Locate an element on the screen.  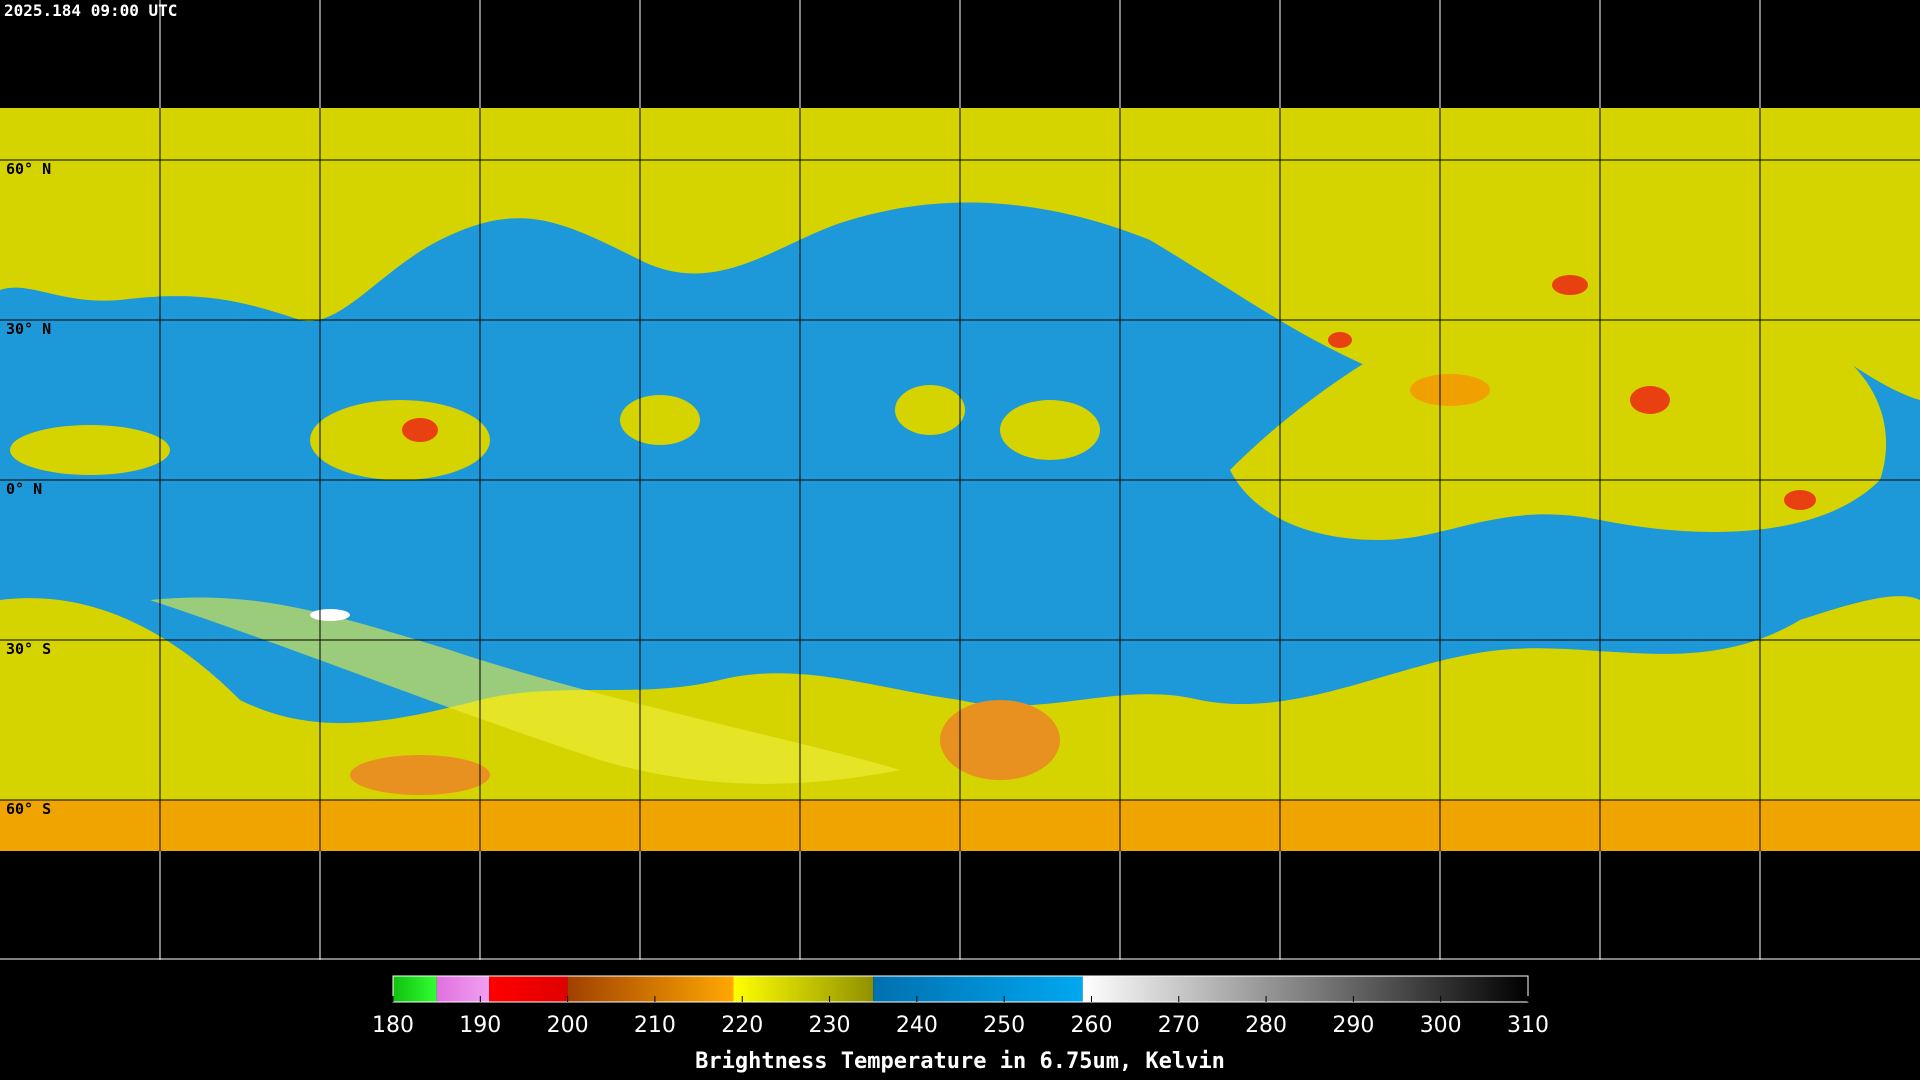
colorbar-tick-label: 260 is located at coordinates (1091, 1025).